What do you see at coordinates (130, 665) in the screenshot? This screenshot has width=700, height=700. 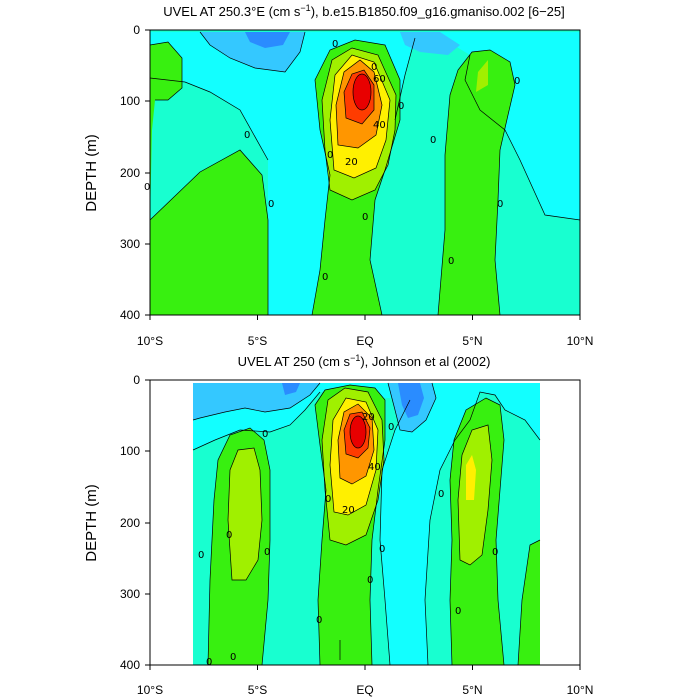 I see `bottom-y-tick-label: 400` at bounding box center [130, 665].